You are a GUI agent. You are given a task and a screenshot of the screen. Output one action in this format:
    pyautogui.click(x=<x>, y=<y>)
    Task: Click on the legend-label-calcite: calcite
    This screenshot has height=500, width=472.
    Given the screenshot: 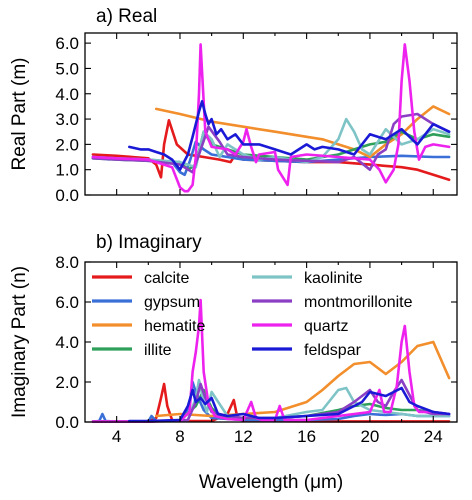 What is the action you would take?
    pyautogui.click(x=166, y=278)
    